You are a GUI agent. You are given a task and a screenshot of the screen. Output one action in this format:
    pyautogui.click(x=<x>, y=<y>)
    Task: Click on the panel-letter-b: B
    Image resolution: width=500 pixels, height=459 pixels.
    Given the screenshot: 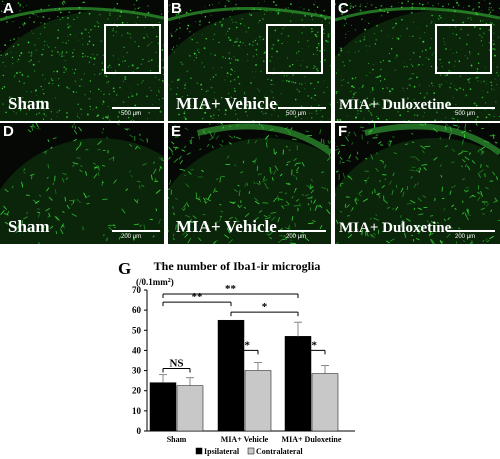 What is the action you would take?
    pyautogui.click(x=176, y=8)
    